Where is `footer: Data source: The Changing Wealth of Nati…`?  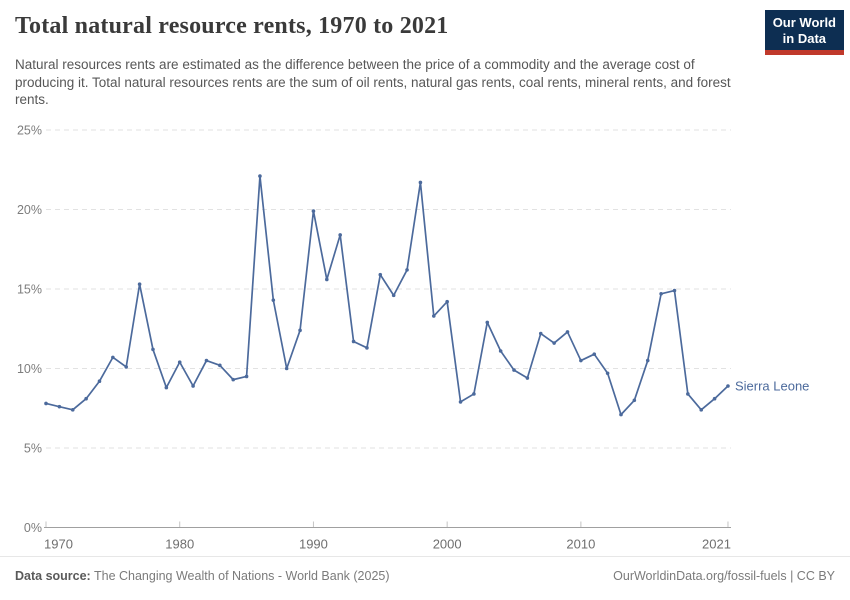 footer: Data source: The Changing Wealth of Nati… is located at coordinates (425, 576).